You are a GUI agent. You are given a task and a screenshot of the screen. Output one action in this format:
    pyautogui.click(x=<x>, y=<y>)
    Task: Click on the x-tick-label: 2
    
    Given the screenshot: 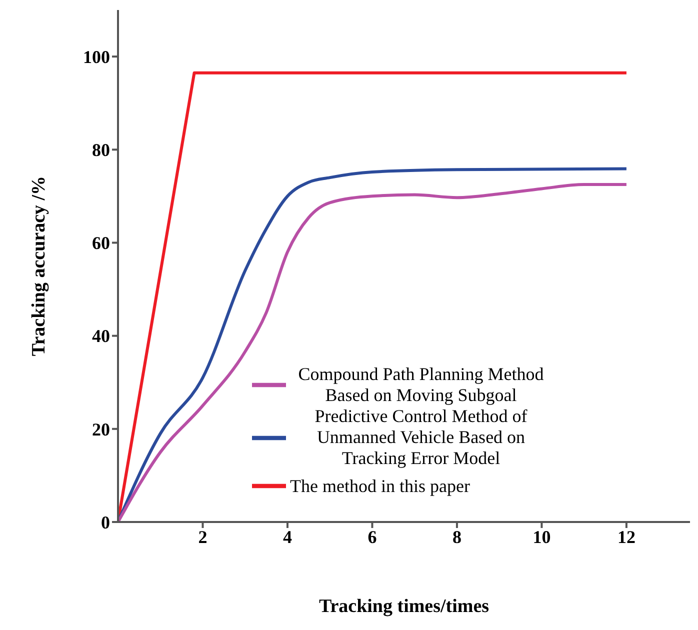 What is the action you would take?
    pyautogui.click(x=203, y=536)
    